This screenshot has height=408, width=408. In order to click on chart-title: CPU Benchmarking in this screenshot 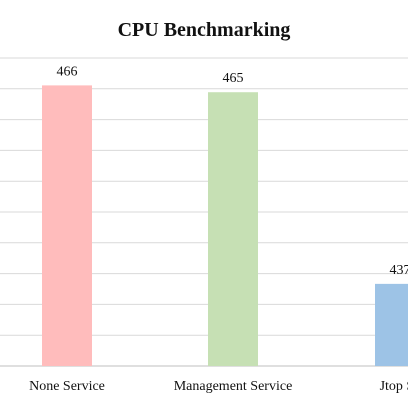, I will do `click(204, 30)`.